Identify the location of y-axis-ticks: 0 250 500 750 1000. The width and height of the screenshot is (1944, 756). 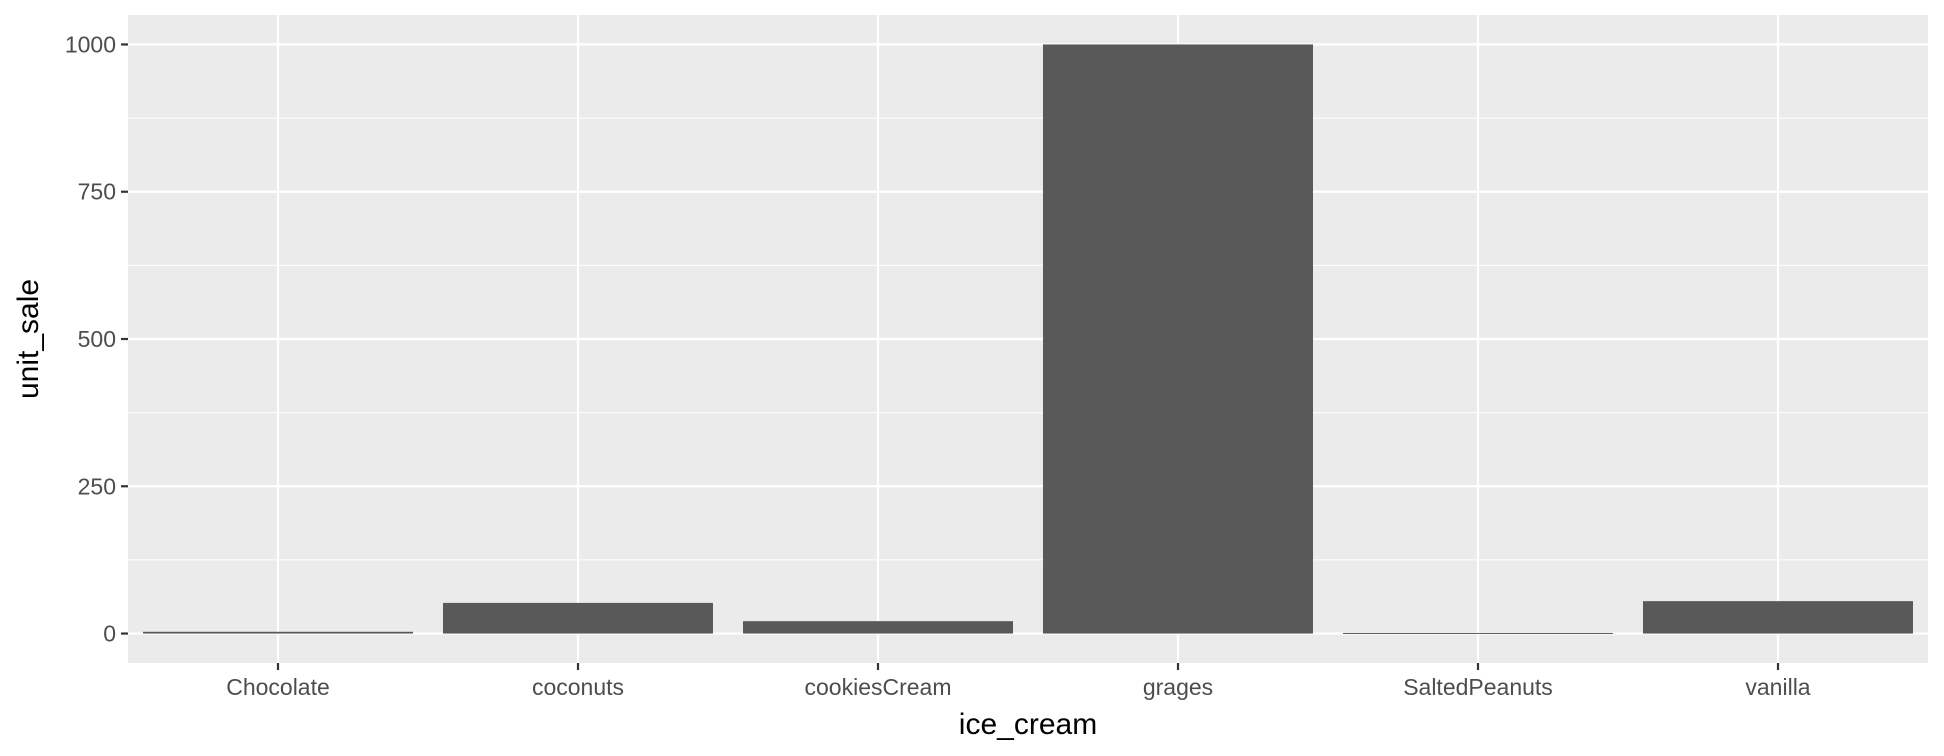
(96, 339).